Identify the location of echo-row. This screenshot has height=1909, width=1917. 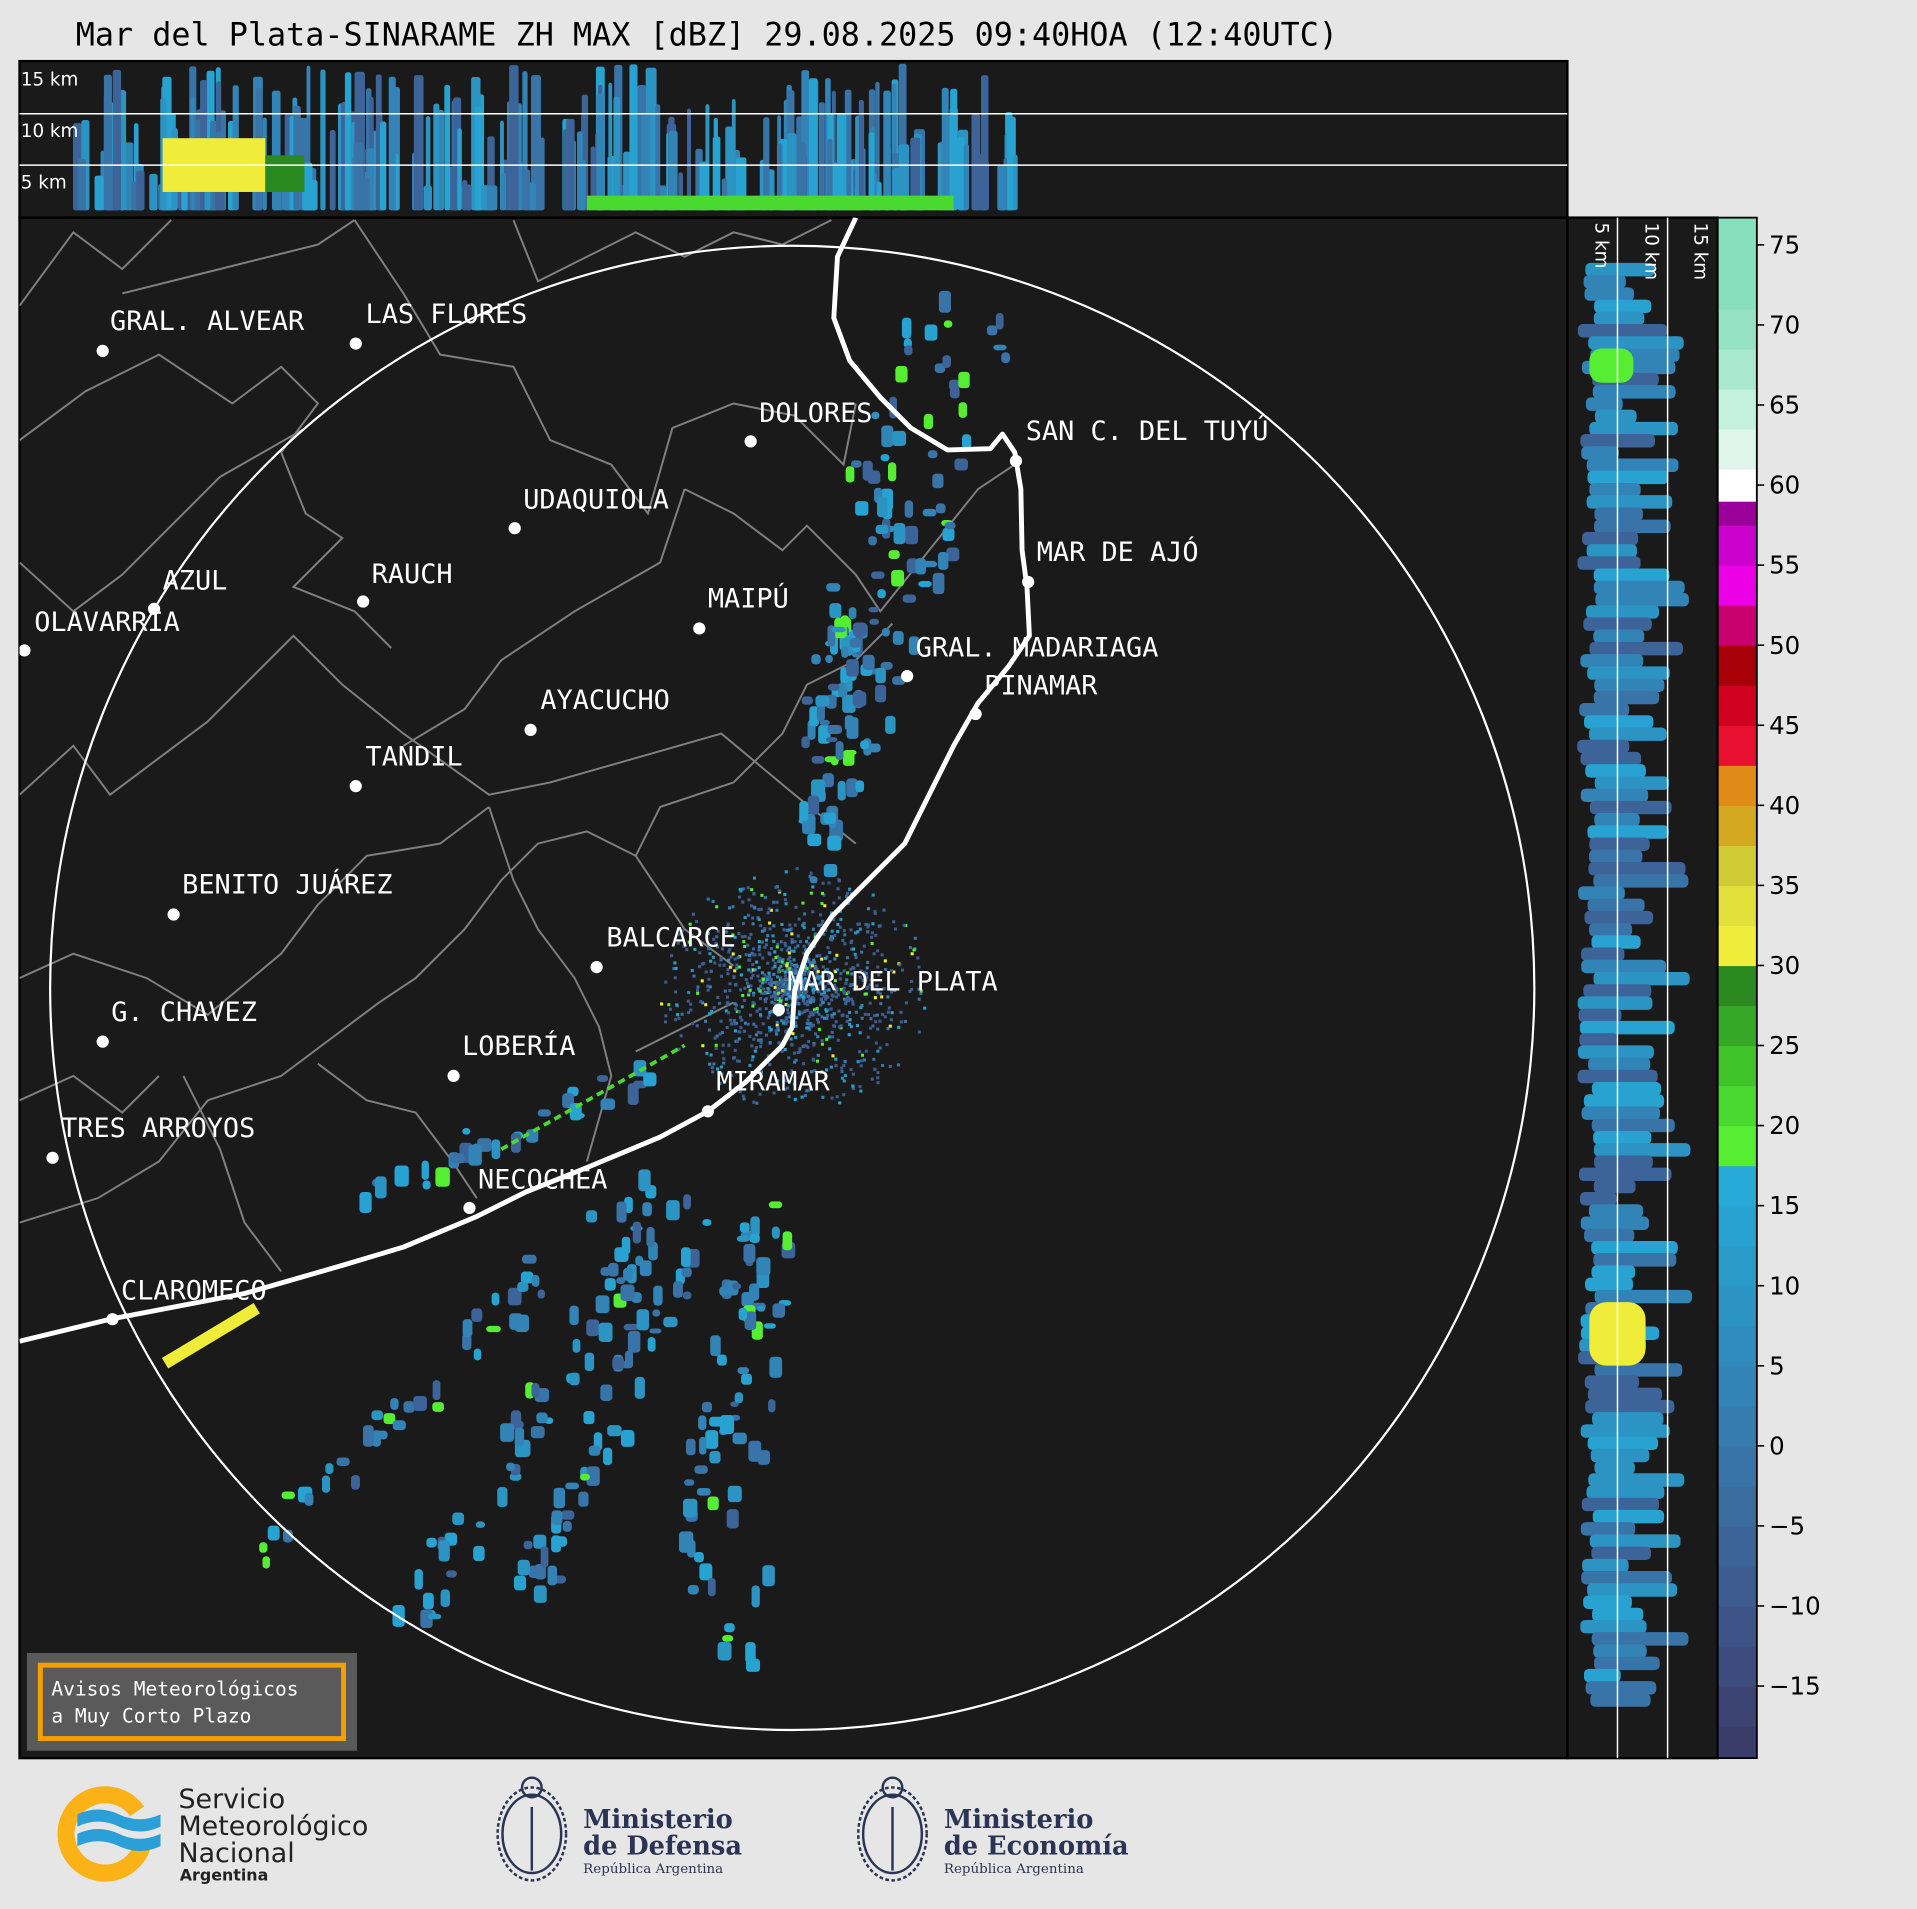
(1619, 318).